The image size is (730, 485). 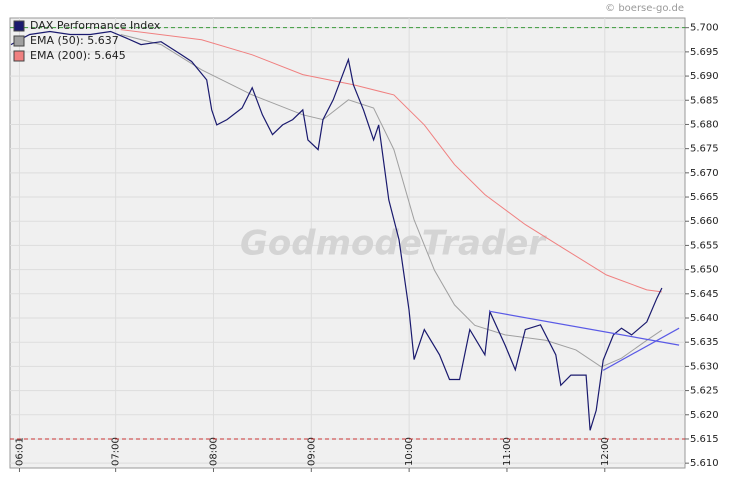 What do you see at coordinates (393, 244) in the screenshot?
I see `watermark: GodmodeTrader` at bounding box center [393, 244].